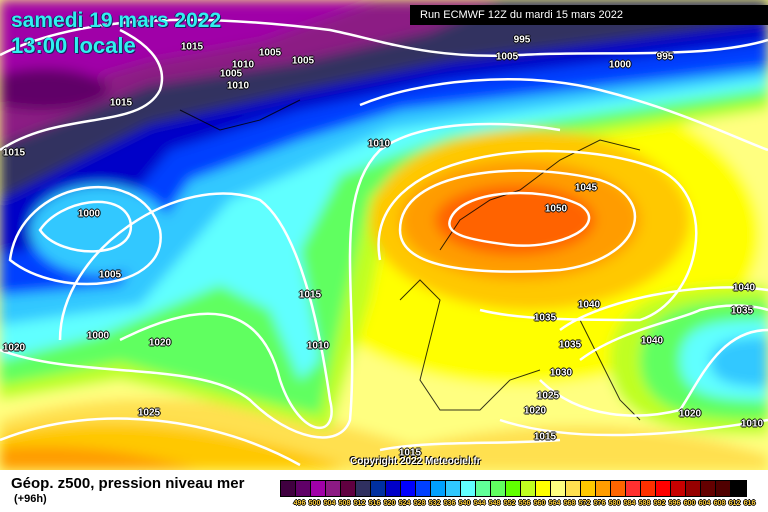  Describe the element at coordinates (539, 503) in the screenshot. I see `color-scale-label: 560` at that location.